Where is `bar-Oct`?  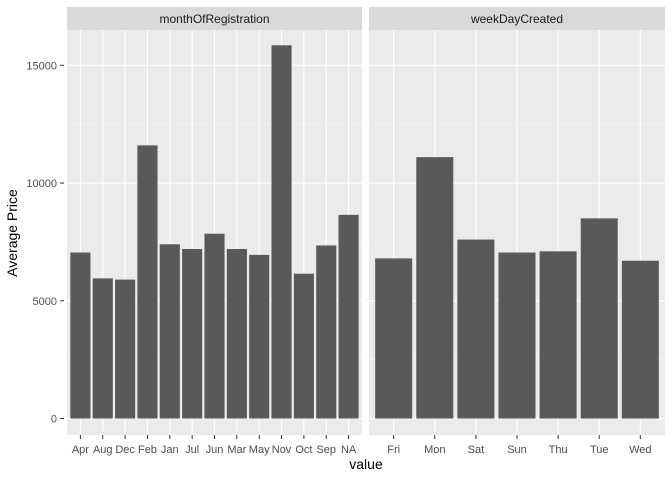 bar-Oct is located at coordinates (303, 346).